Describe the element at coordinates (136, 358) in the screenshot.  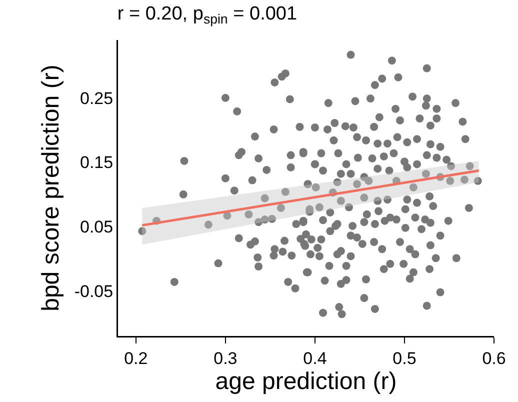
I see `x-tick-label: 0.2` at that location.